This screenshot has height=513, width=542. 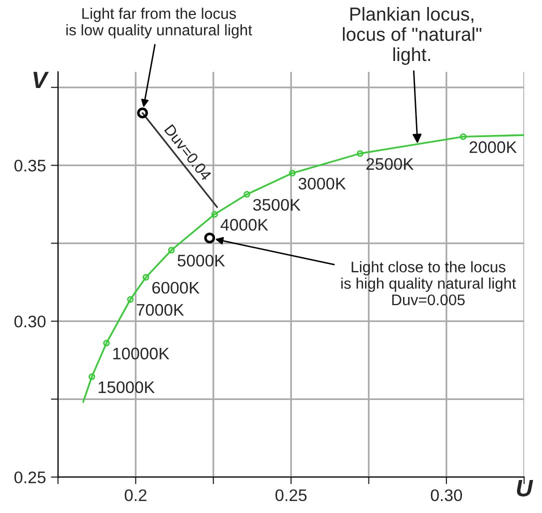 I want to click on y-tick-label: 0.25, so click(x=30, y=477).